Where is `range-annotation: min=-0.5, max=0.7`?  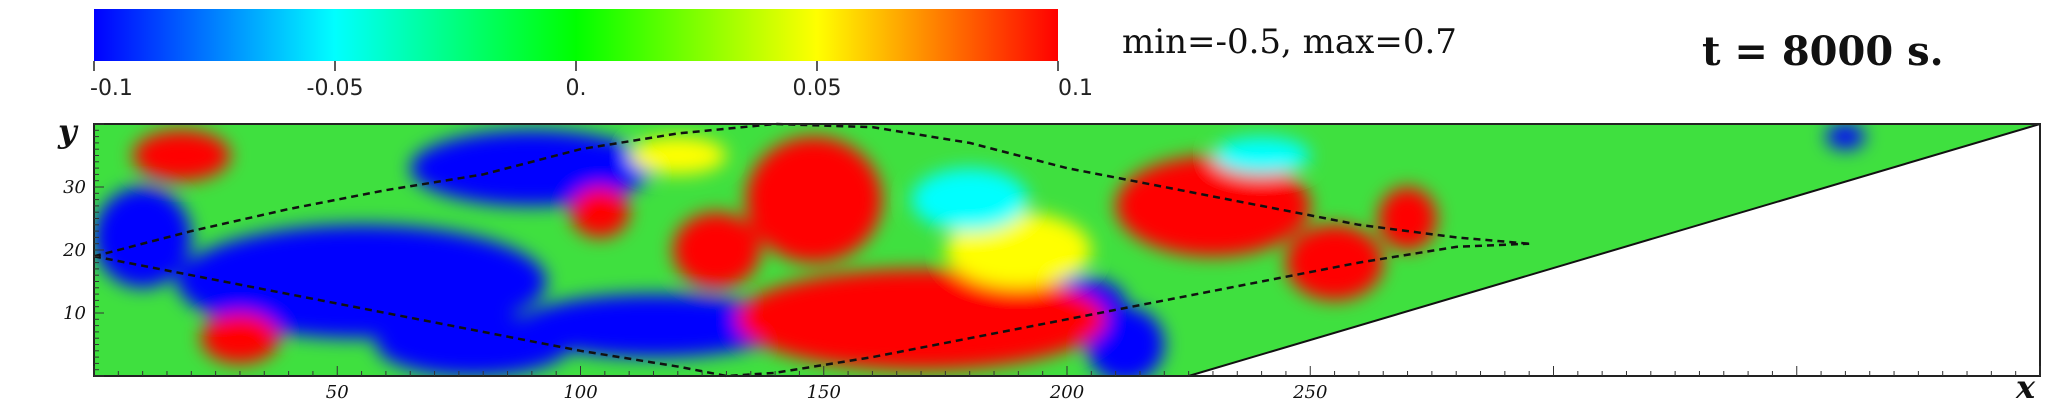 range-annotation: min=-0.5, max=0.7 is located at coordinates (1289, 42).